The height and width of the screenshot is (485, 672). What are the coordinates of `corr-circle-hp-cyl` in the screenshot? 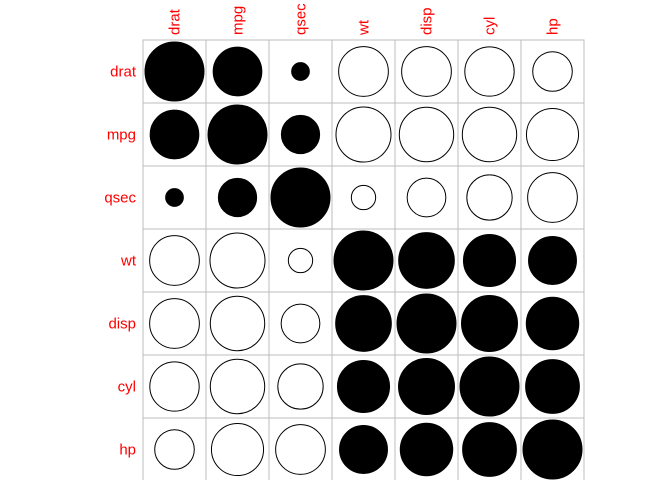 It's located at (489, 449).